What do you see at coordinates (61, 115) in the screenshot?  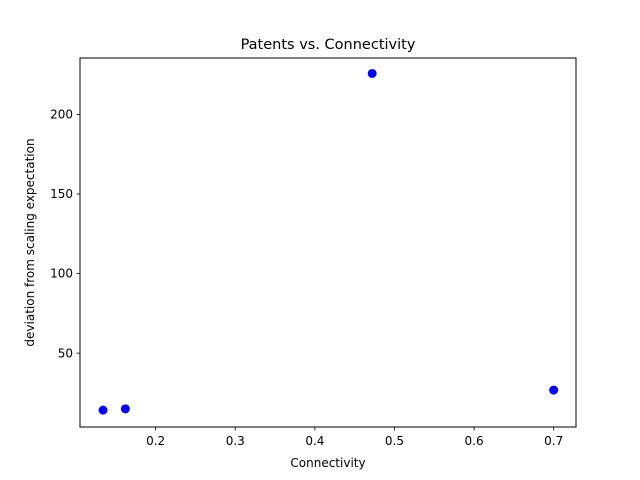 I see `y-tick-label: 200` at bounding box center [61, 115].